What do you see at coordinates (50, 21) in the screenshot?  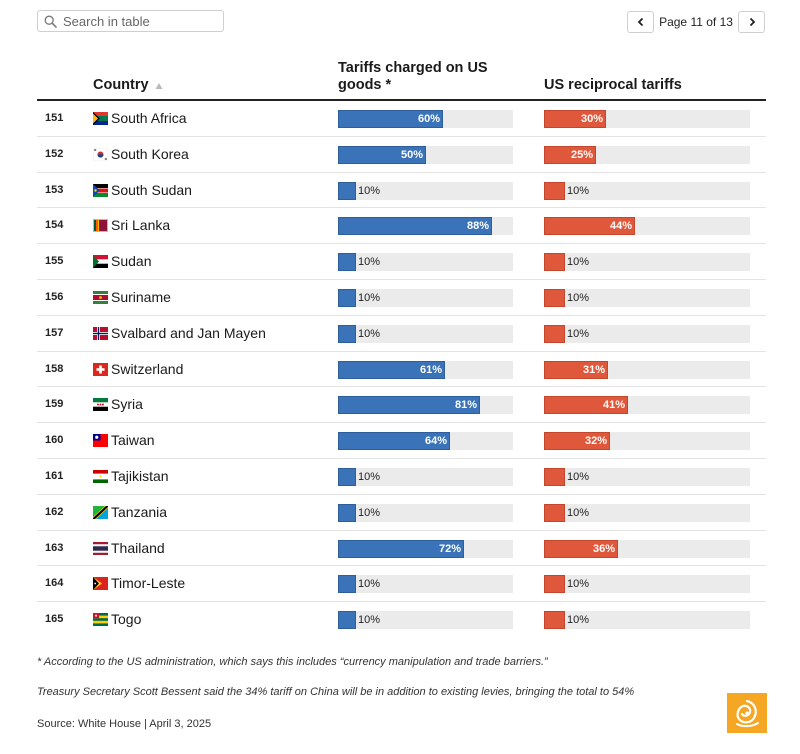 I see `search-icon` at bounding box center [50, 21].